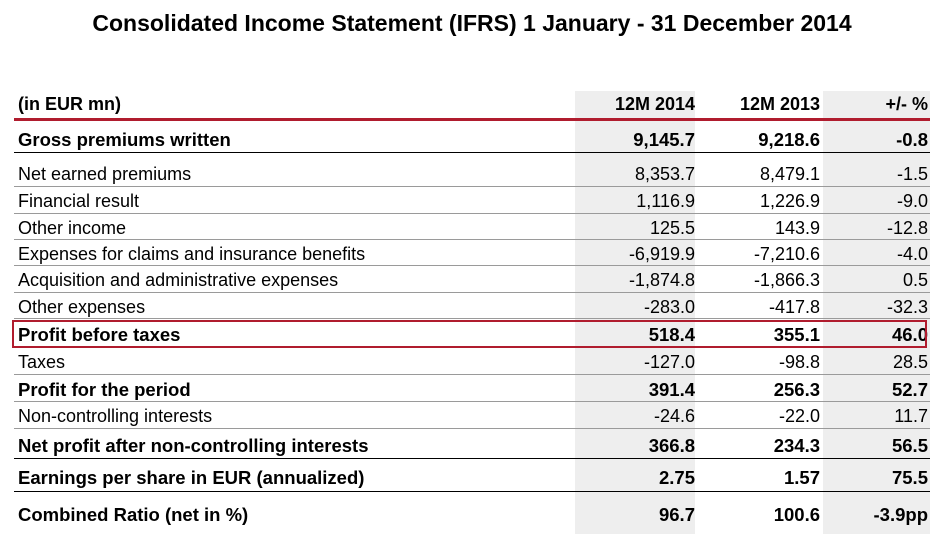 The height and width of the screenshot is (539, 944). Describe the element at coordinates (676, 514) in the screenshot. I see `row-value-2014: 96.7` at that location.